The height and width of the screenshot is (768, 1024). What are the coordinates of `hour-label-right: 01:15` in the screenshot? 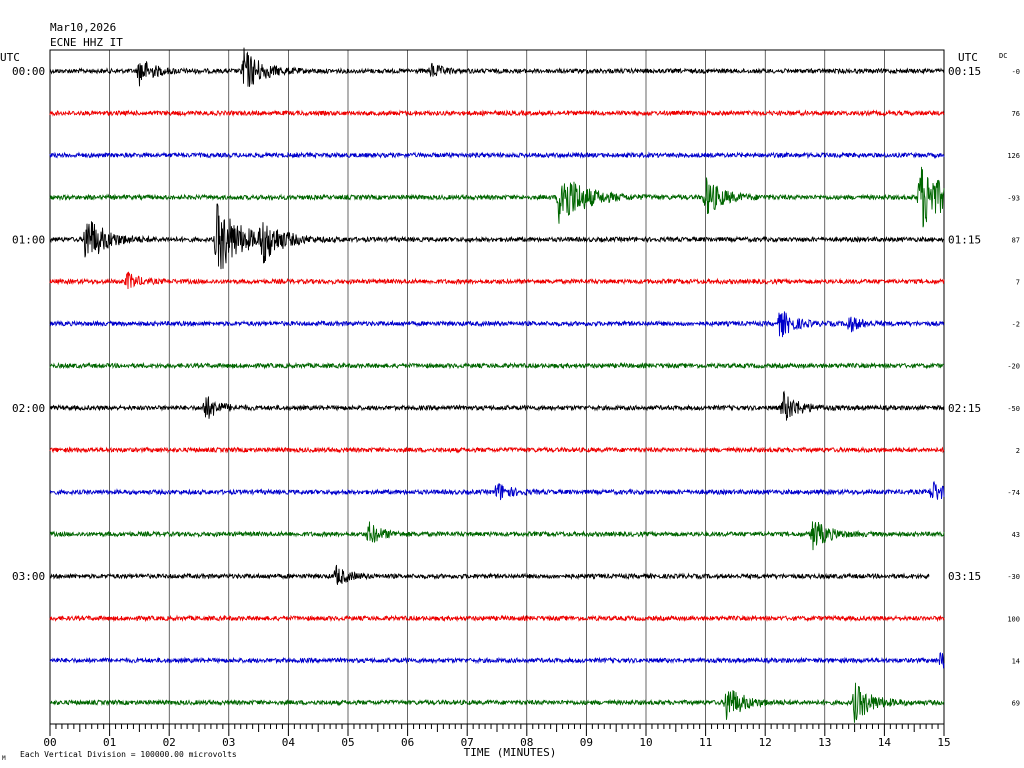 It's located at (964, 239).